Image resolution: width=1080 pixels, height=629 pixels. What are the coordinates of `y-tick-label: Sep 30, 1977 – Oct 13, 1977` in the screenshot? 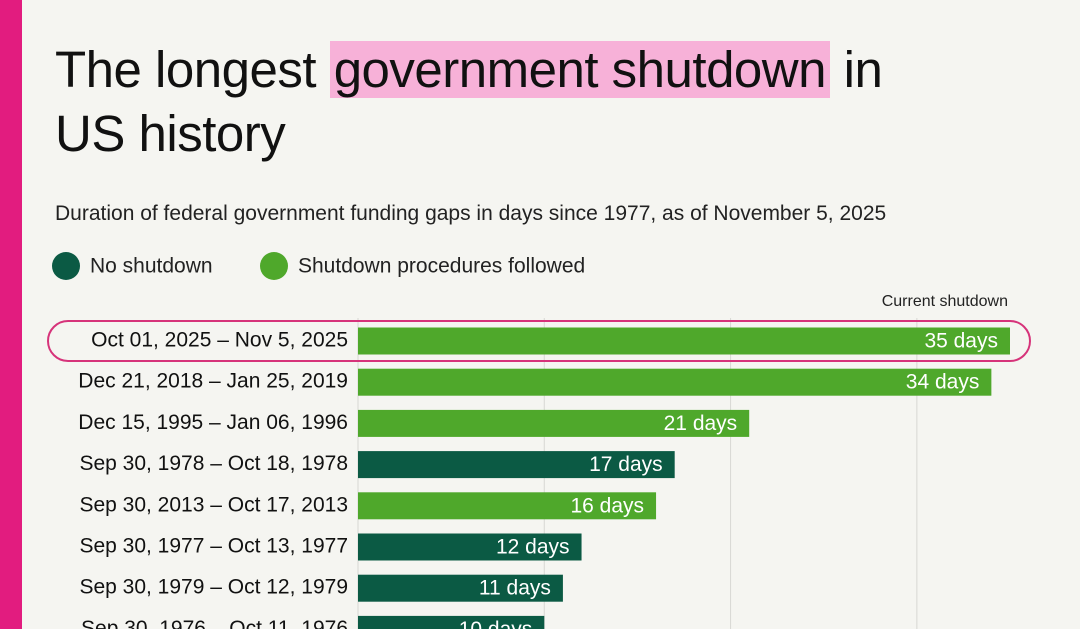 It's located at (213, 546).